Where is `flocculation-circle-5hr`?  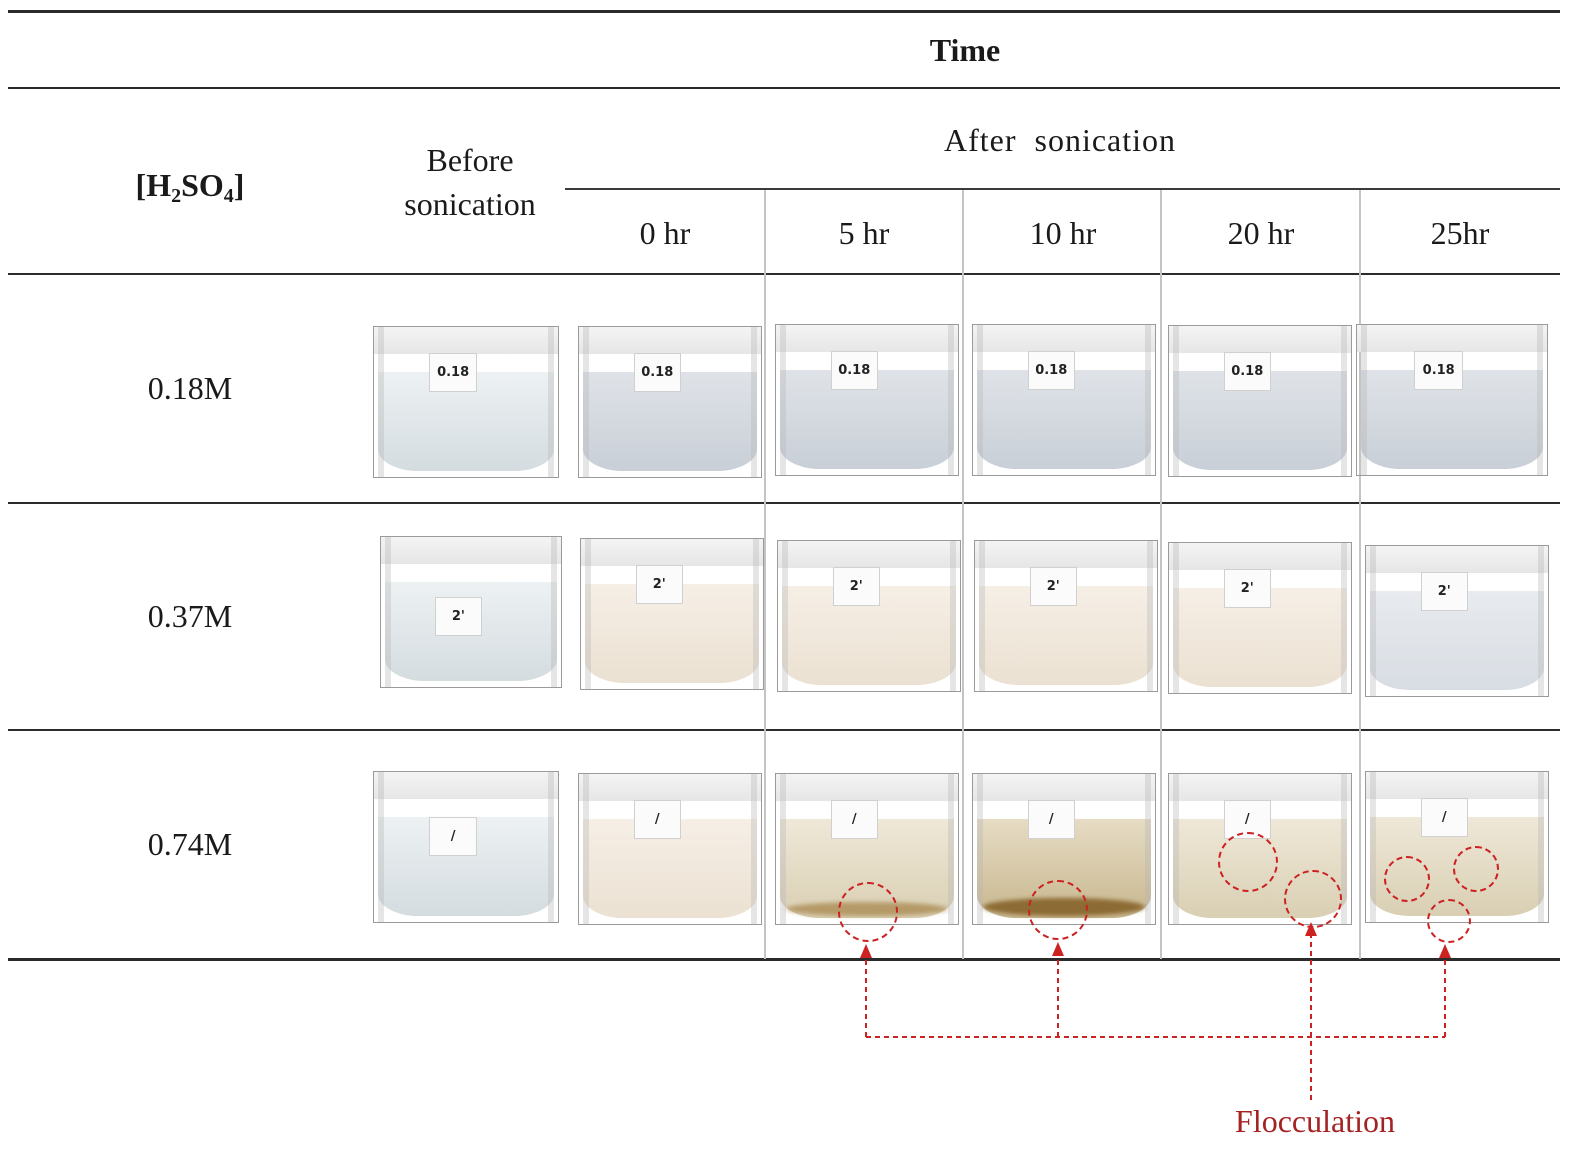
flocculation-circle-5hr is located at coordinates (868, 912).